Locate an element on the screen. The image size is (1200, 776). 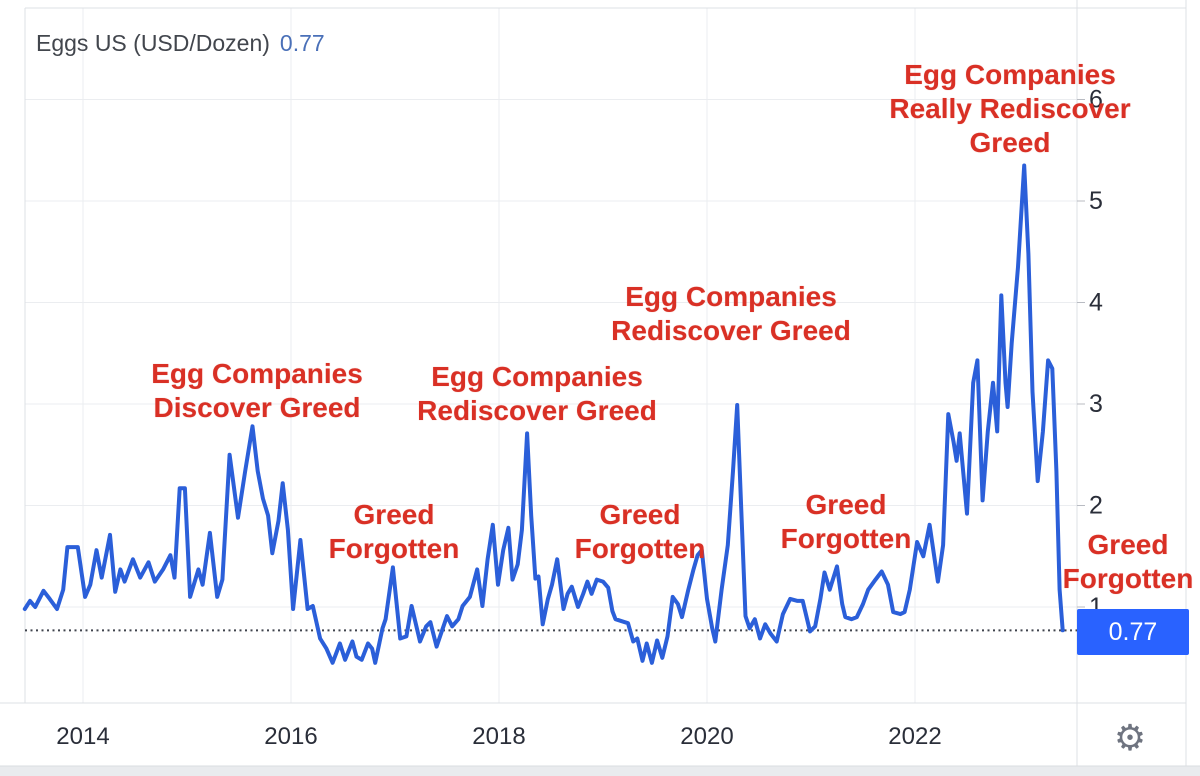
y-axis-label: 6 is located at coordinates (1096, 100).